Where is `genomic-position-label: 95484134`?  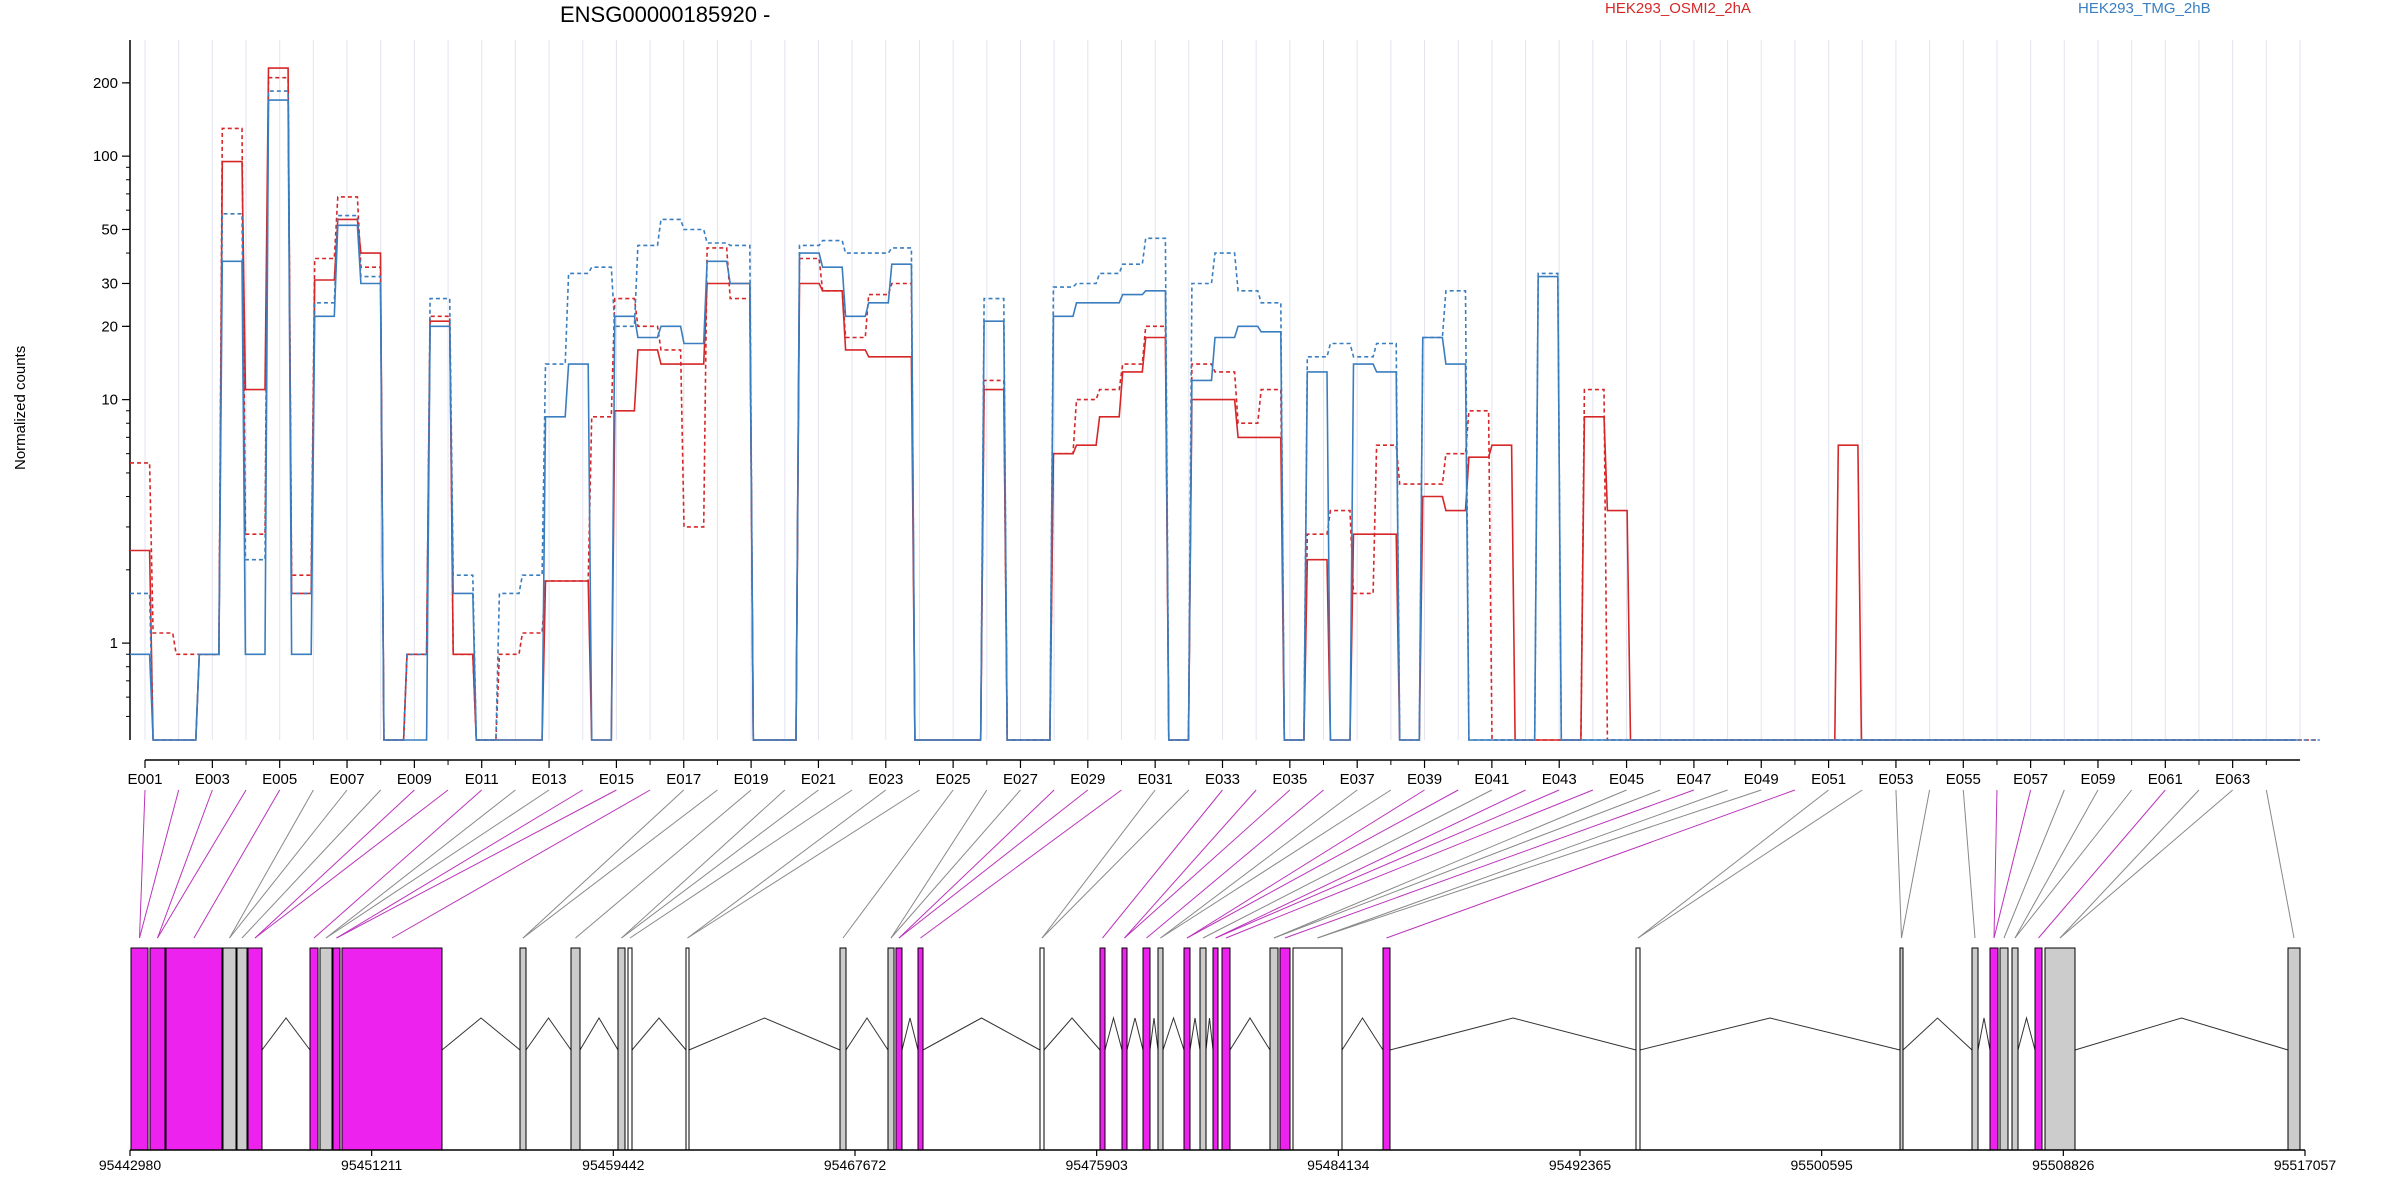 genomic-position-label: 95484134 is located at coordinates (1338, 1165).